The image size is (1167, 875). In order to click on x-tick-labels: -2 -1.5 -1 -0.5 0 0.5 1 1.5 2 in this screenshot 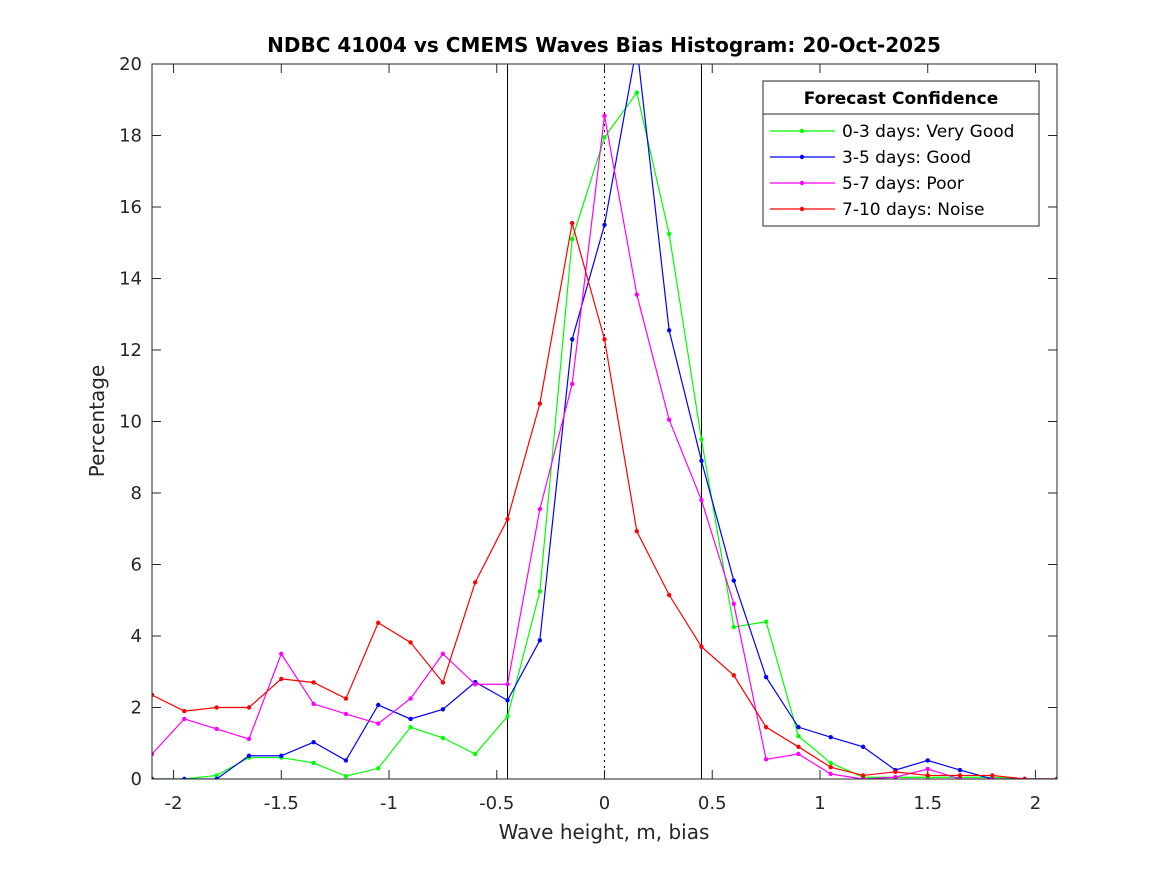, I will do `click(603, 803)`.